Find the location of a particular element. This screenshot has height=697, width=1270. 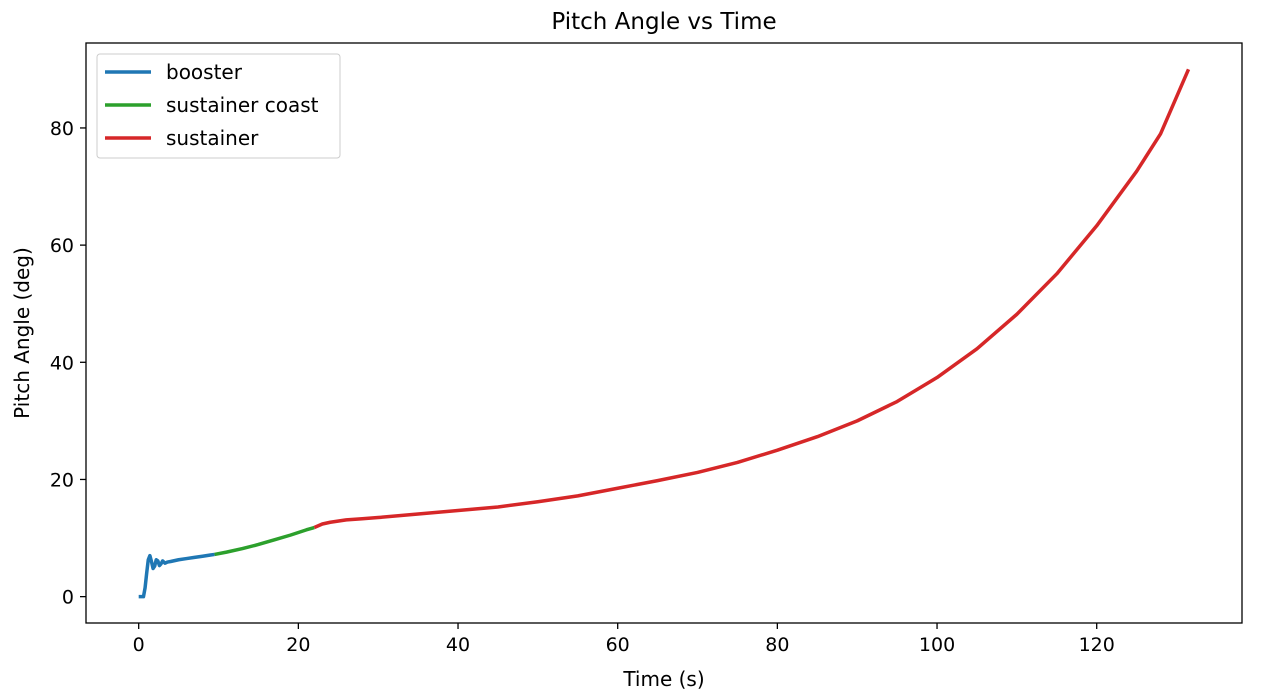

y-axis-label: Pitch Angle (deg) is located at coordinates (22, 333).